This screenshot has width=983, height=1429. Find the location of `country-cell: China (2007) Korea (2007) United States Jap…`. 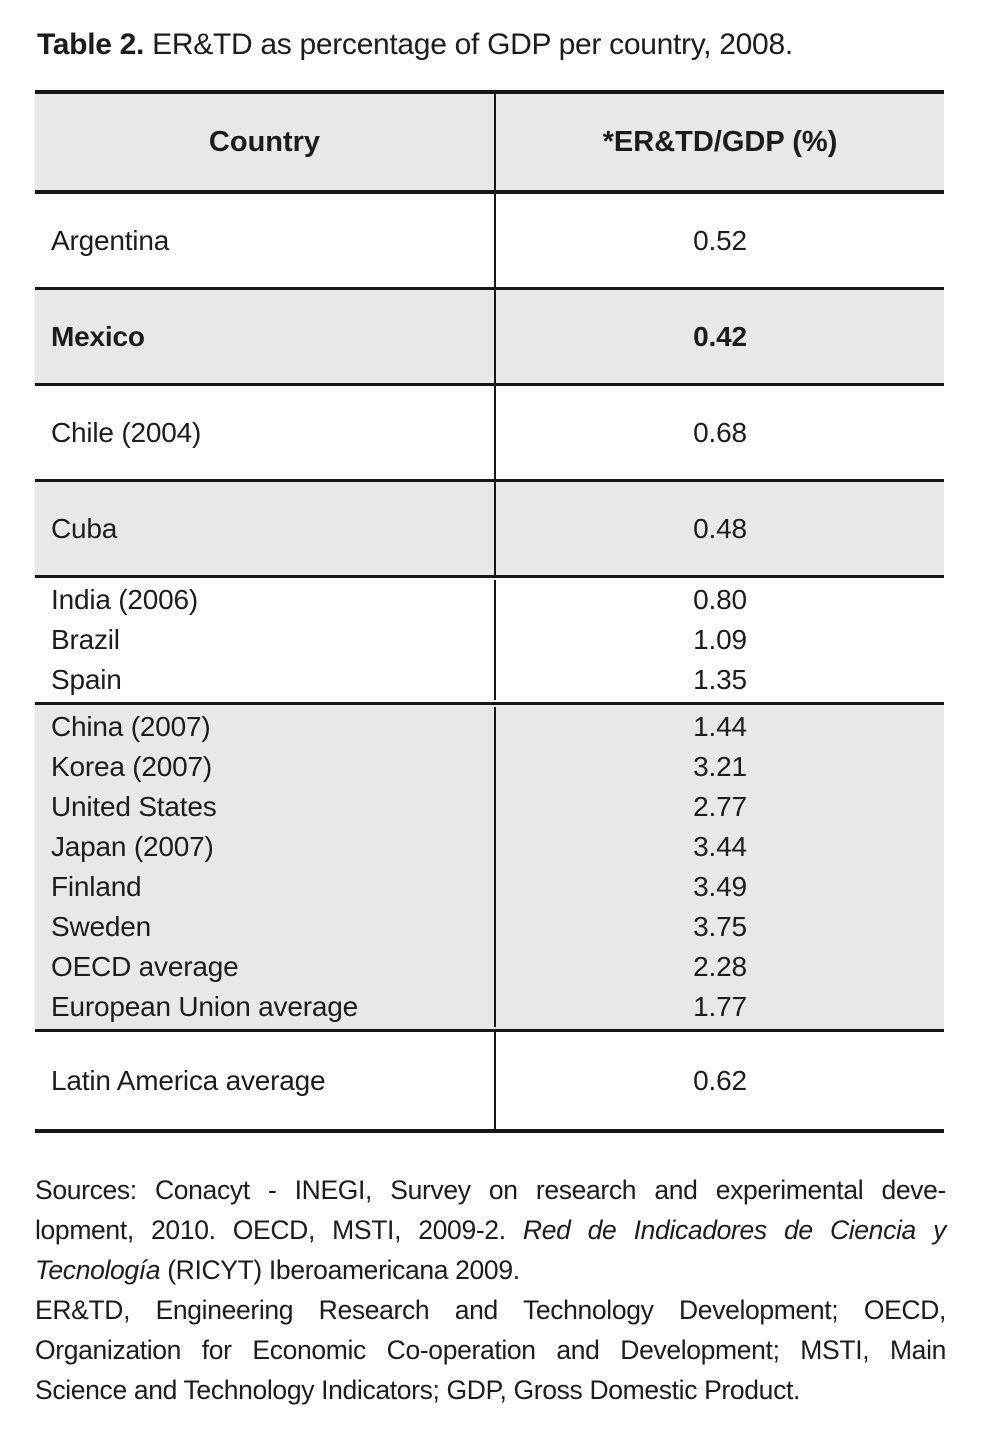

country-cell: China (2007) Korea (2007) United States Jap… is located at coordinates (265, 867).